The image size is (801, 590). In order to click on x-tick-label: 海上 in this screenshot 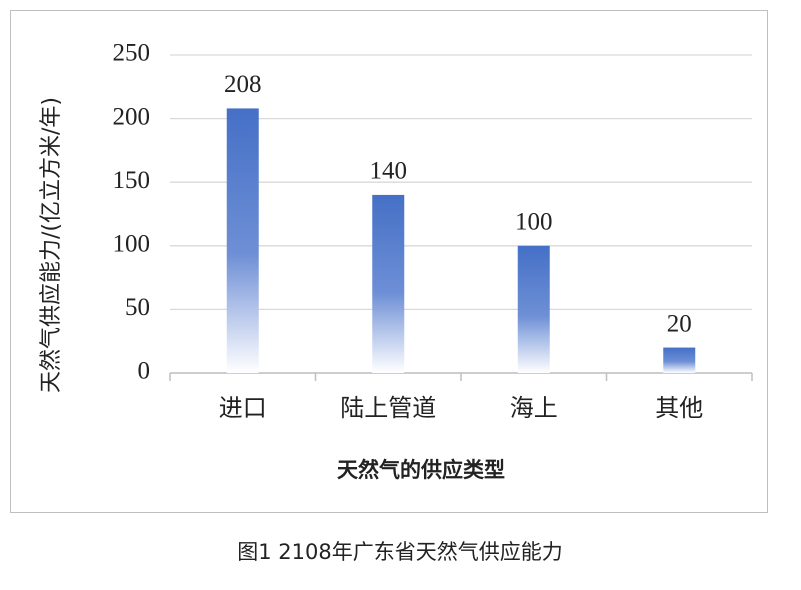, I will do `click(534, 408)`.